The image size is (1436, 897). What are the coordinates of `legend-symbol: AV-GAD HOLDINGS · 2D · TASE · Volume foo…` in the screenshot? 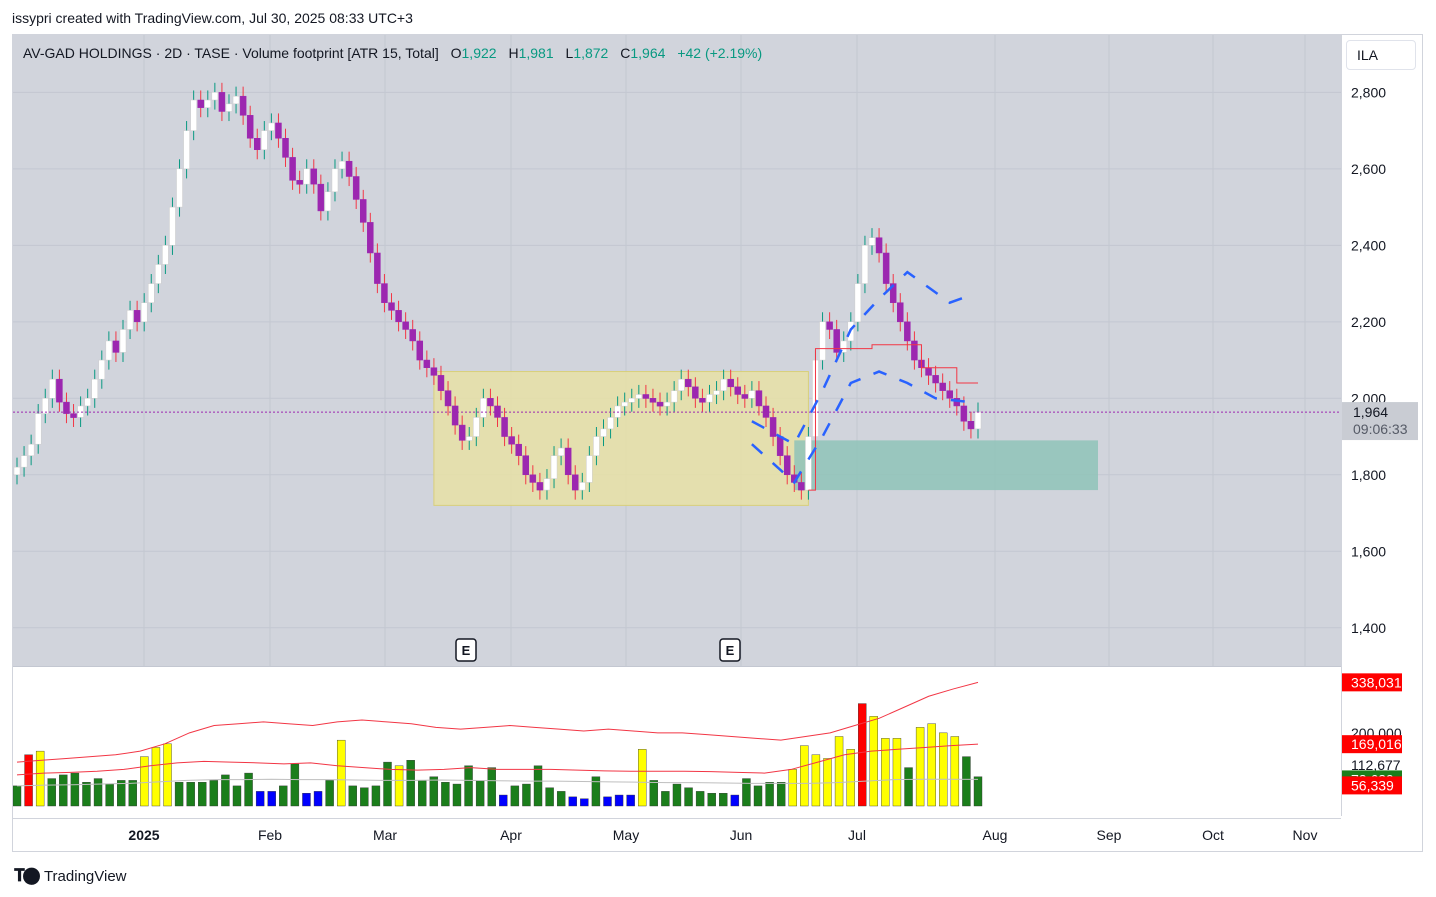 It's located at (231, 53).